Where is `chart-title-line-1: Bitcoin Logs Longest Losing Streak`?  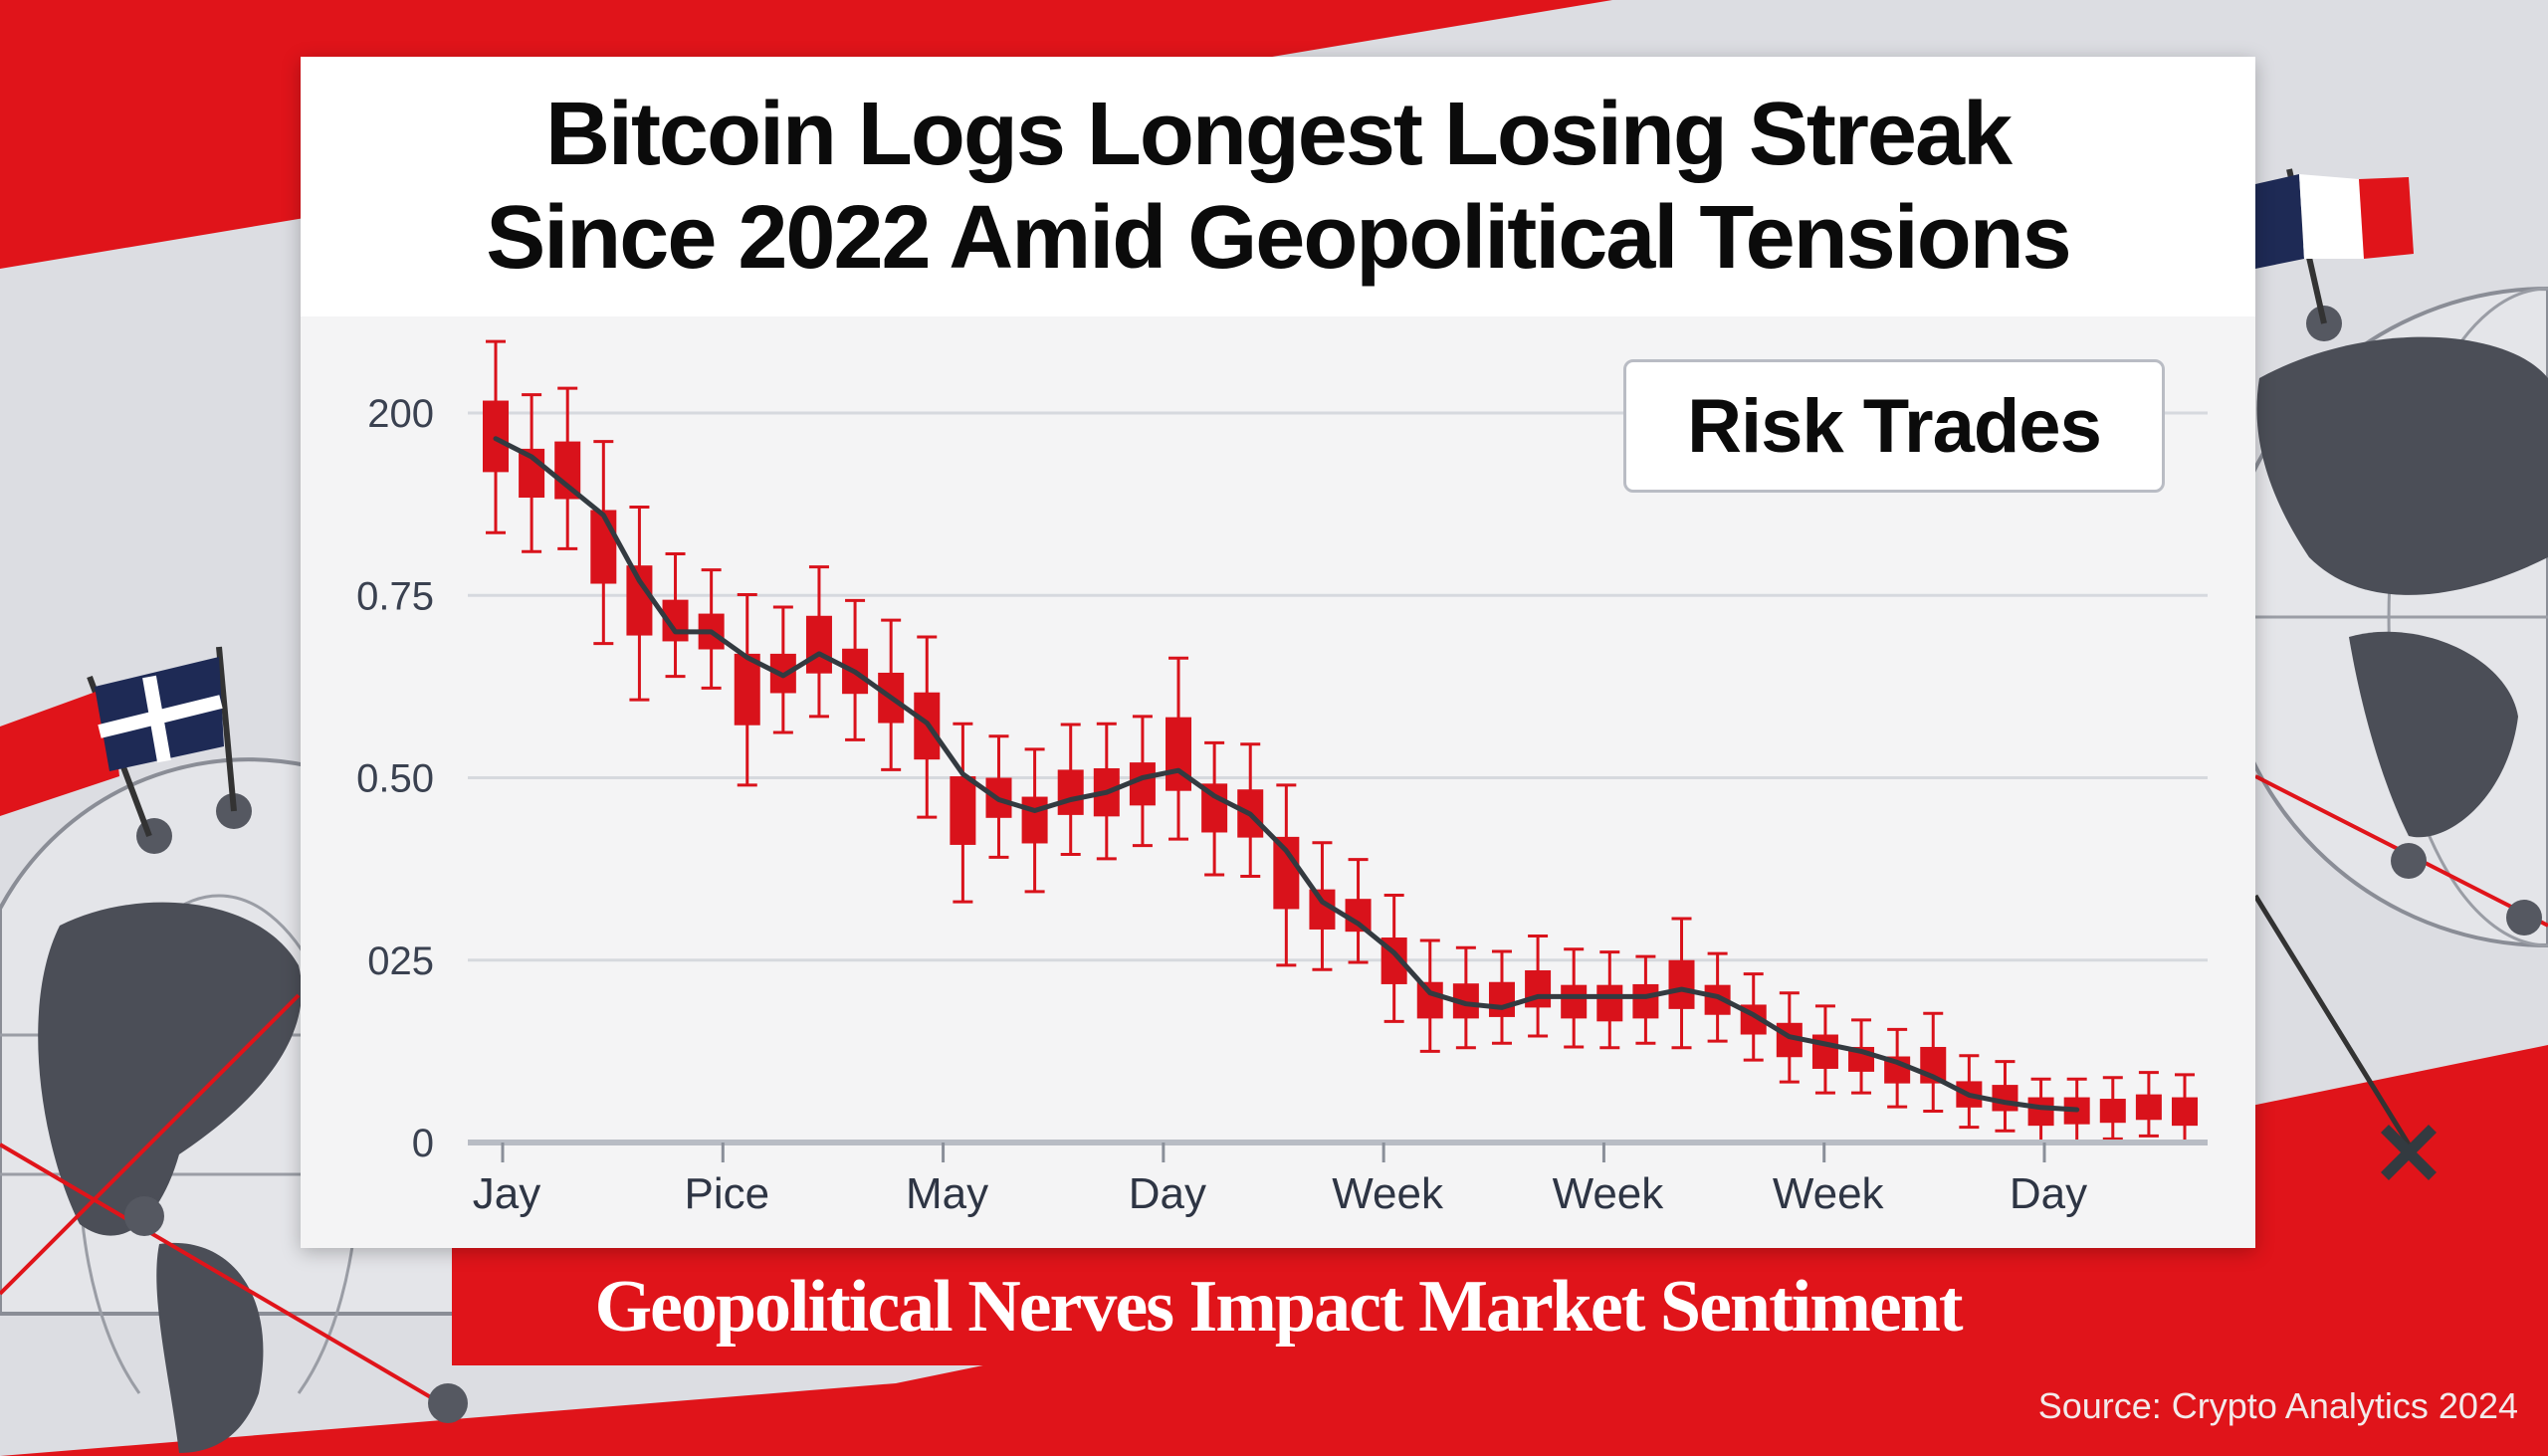 chart-title-line-1: Bitcoin Logs Longest Losing Streak is located at coordinates (1278, 134).